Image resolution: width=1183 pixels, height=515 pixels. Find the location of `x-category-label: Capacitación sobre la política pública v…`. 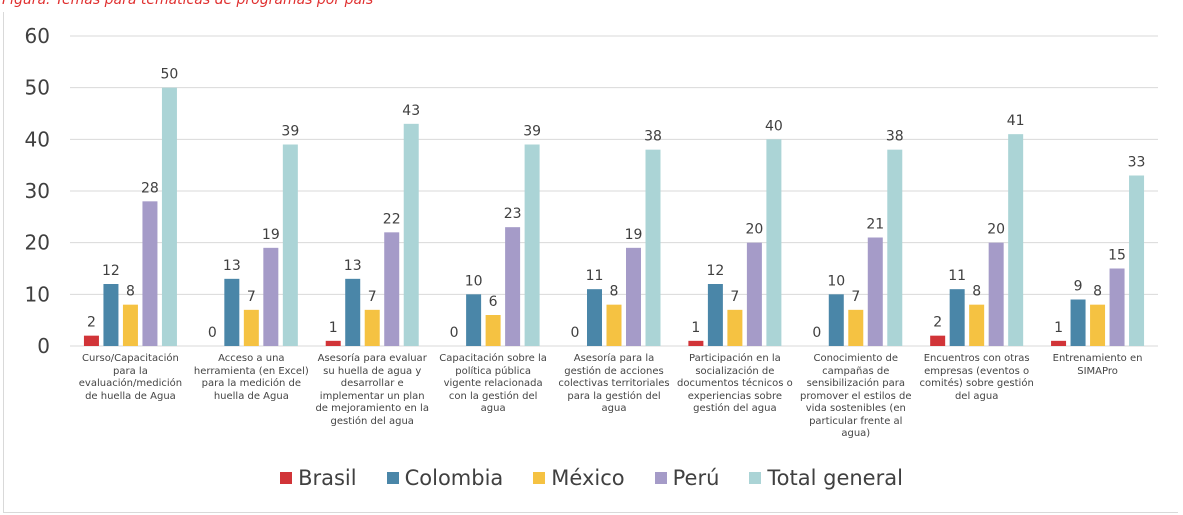

x-category-label: Capacitación sobre la política pública v… is located at coordinates (493, 383).